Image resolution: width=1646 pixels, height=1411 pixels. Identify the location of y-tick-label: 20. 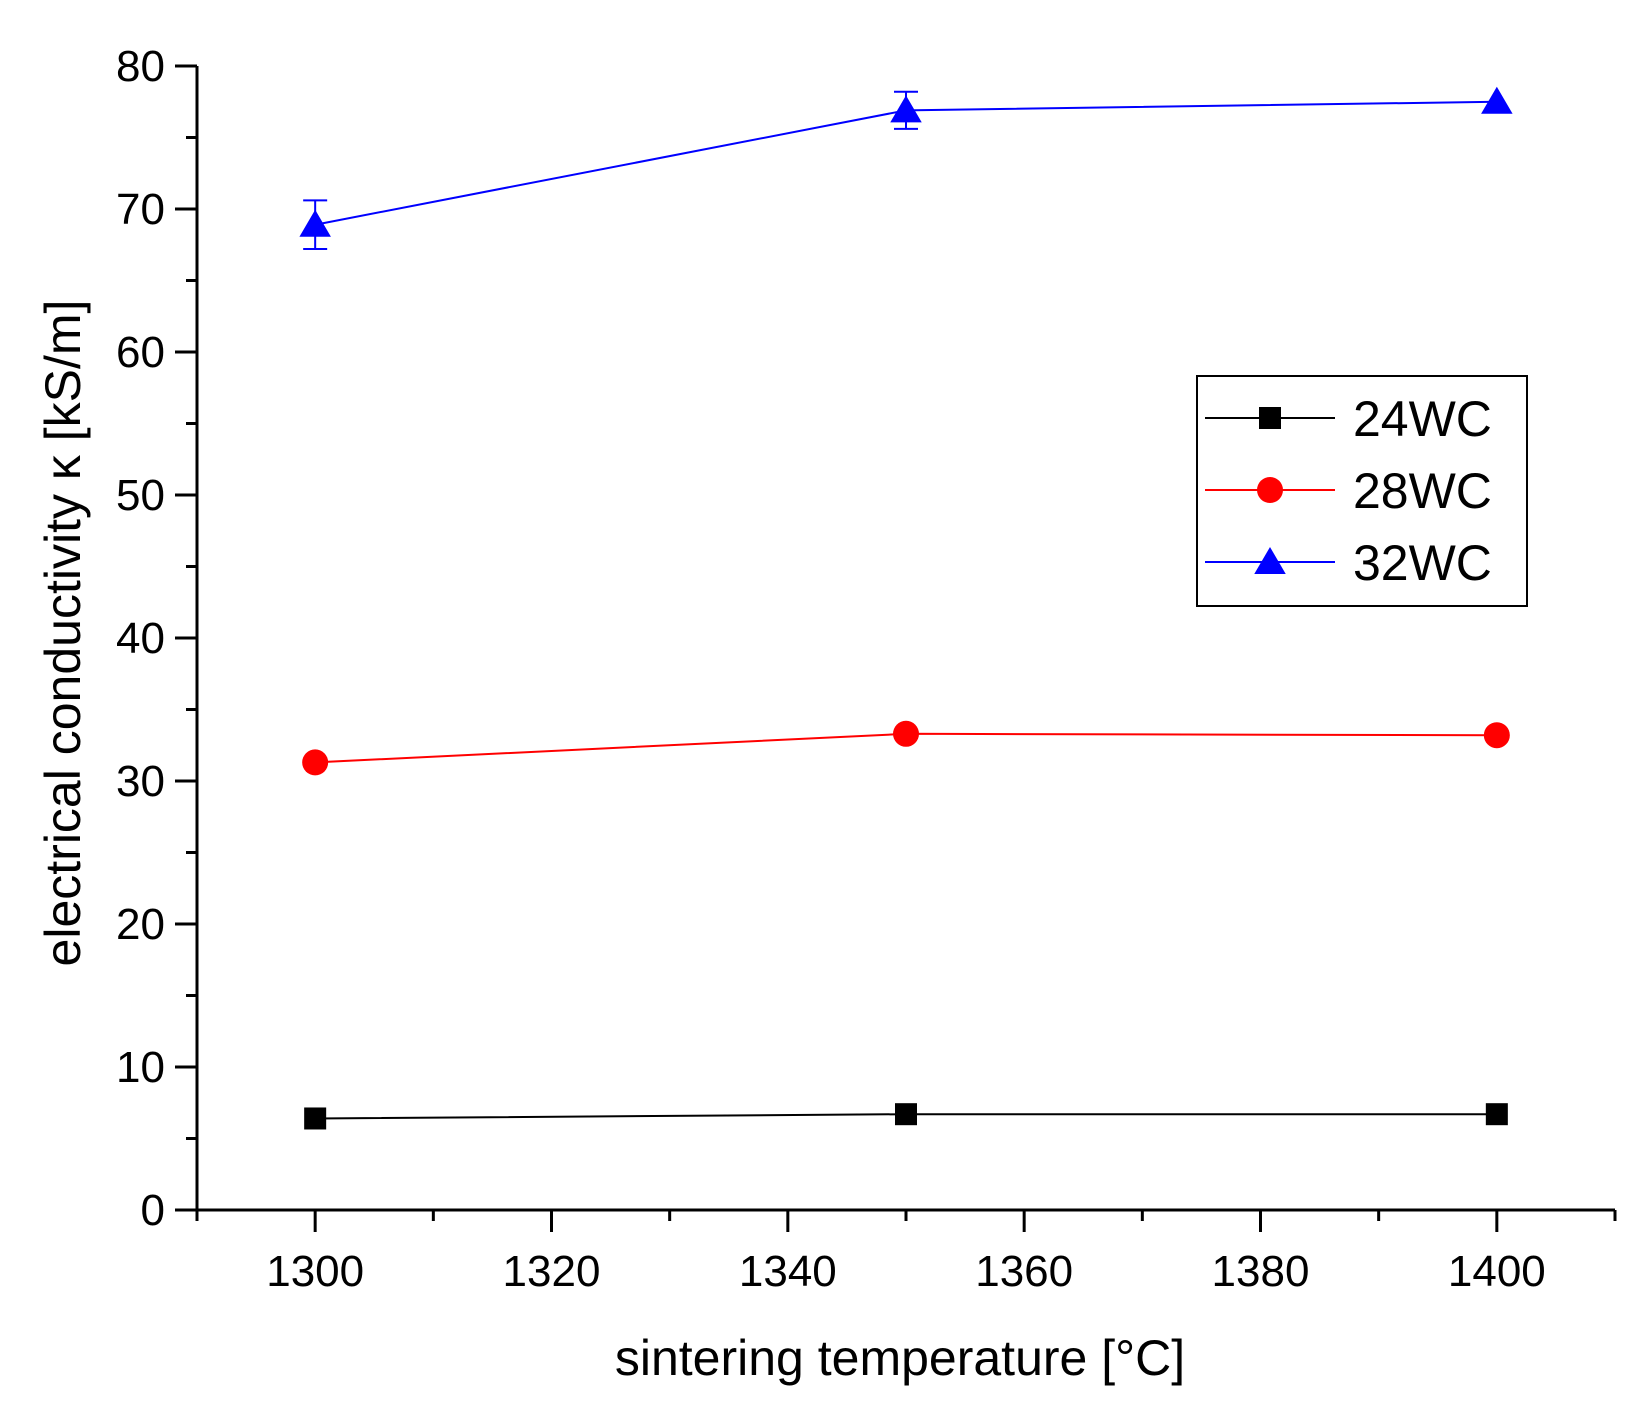
(140, 924).